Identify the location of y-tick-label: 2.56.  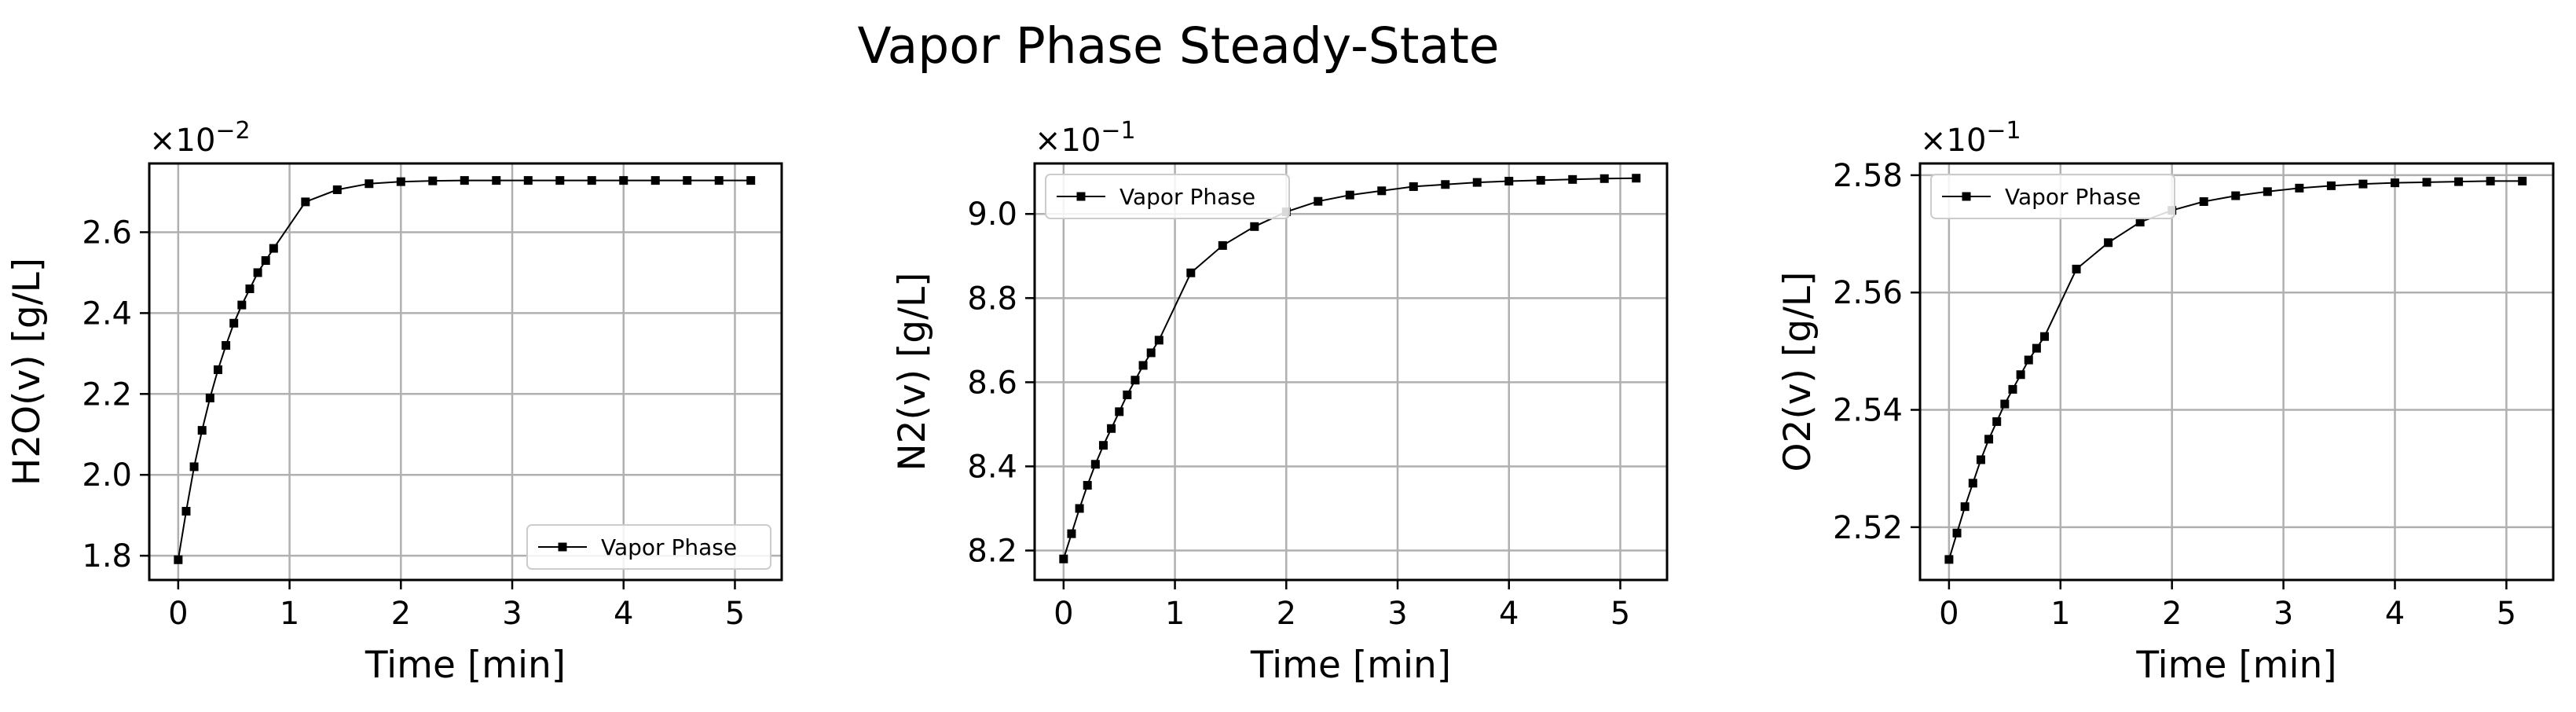
(1868, 293).